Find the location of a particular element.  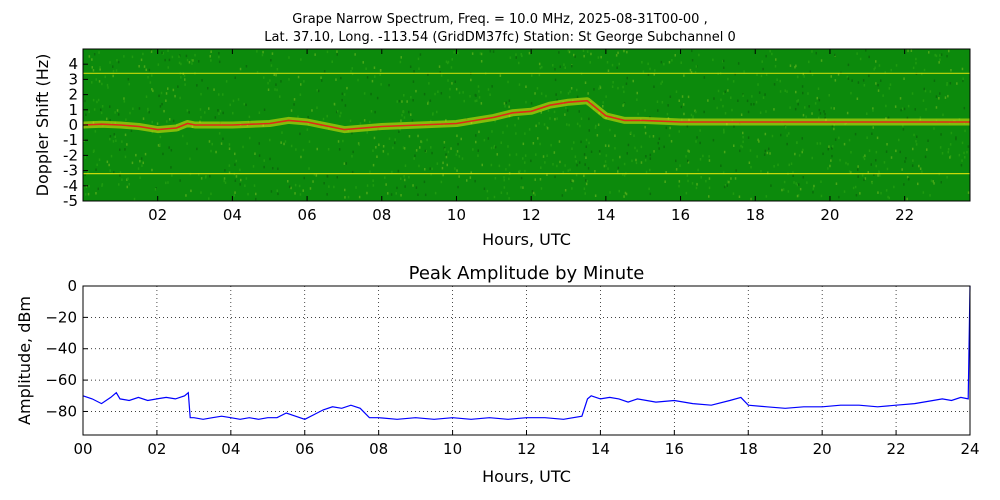

amplitude-x-tick-label: 20 is located at coordinates (822, 449).